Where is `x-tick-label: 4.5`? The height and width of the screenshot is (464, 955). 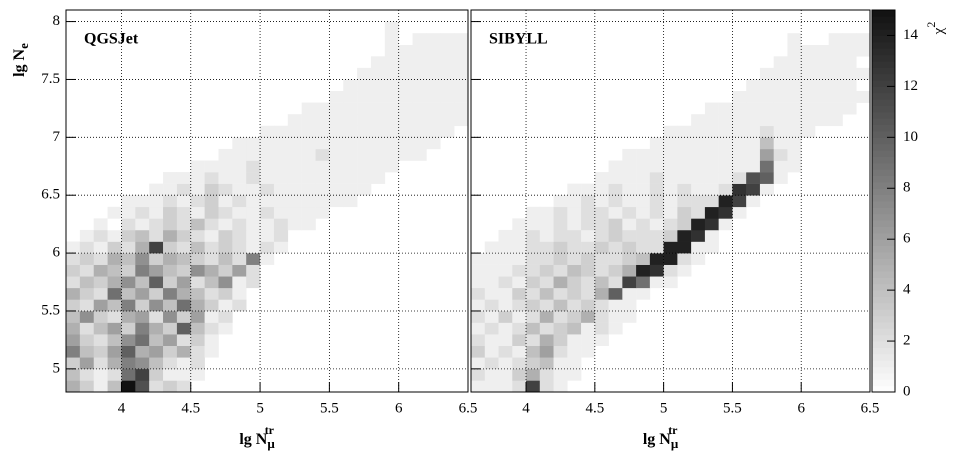
x-tick-label: 4.5 is located at coordinates (190, 408).